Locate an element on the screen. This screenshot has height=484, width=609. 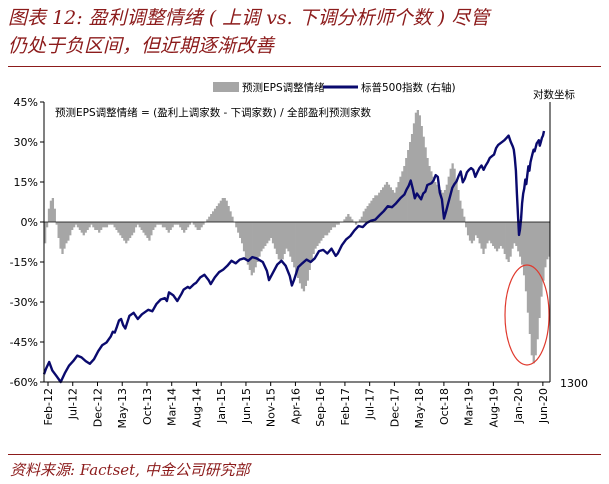
x-tick-label: Aug-19 is located at coordinates (493, 407).